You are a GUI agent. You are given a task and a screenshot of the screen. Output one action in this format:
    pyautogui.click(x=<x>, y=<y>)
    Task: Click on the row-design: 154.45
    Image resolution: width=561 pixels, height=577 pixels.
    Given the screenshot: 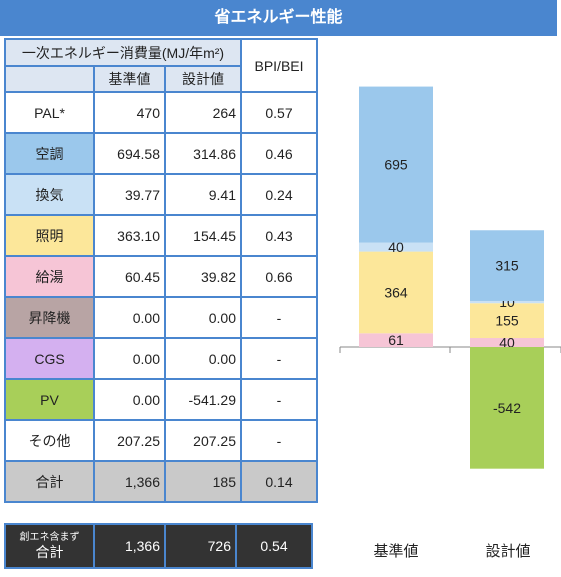 What is the action you would take?
    pyautogui.click(x=203, y=235)
    